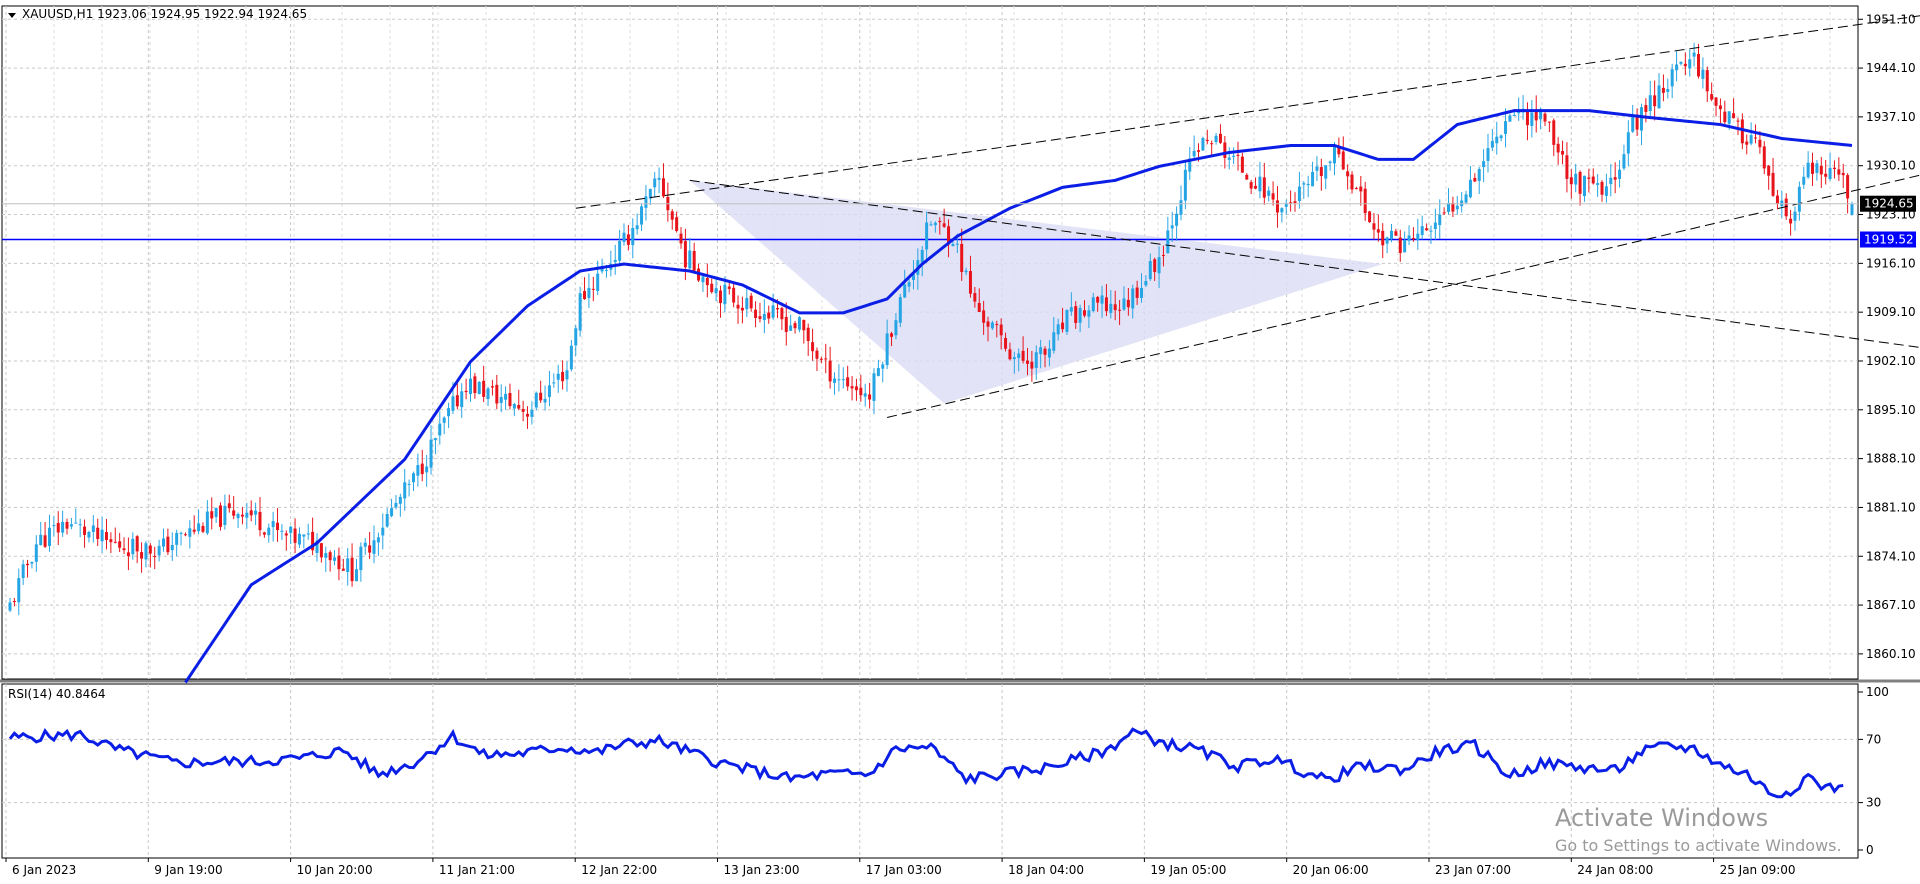 Image resolution: width=1920 pixels, height=884 pixels. What do you see at coordinates (904, 870) in the screenshot?
I see `time-tick-label: 17 Jan 03:00` at bounding box center [904, 870].